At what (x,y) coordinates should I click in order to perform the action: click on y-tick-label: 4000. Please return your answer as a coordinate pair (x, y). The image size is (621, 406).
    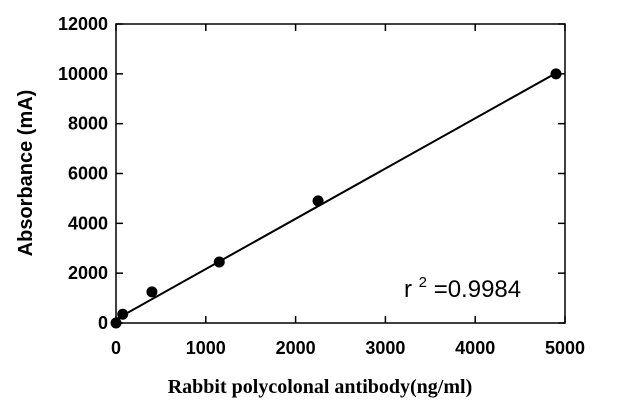
    Looking at the image, I should click on (88, 223).